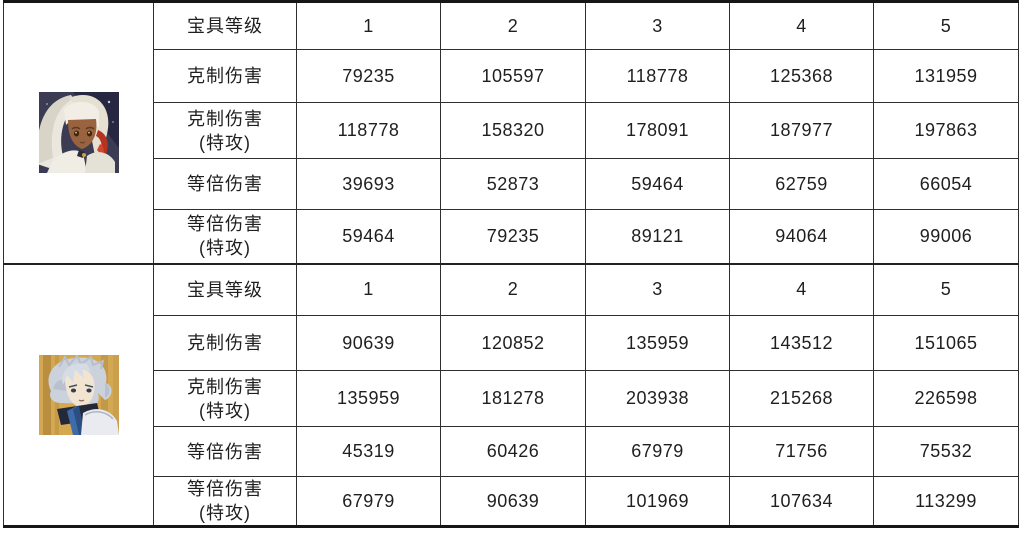  I want to click on damage-value-cell: 60426, so click(513, 451).